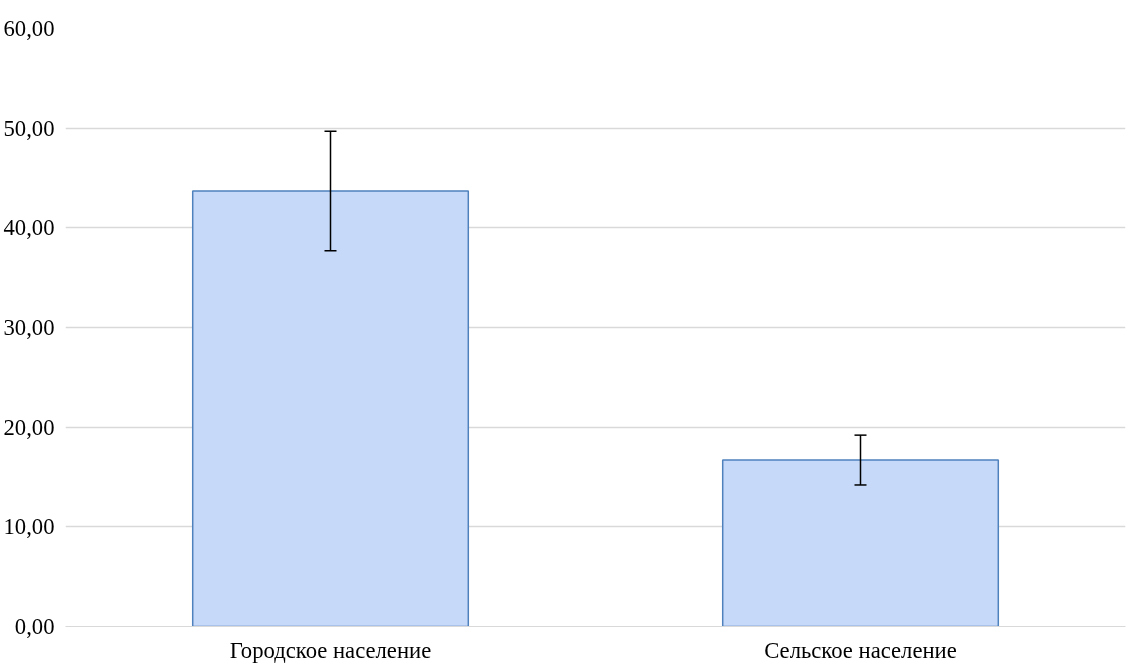 The height and width of the screenshot is (670, 1145). What do you see at coordinates (29, 128) in the screenshot?
I see `y-tick-label: 50,00` at bounding box center [29, 128].